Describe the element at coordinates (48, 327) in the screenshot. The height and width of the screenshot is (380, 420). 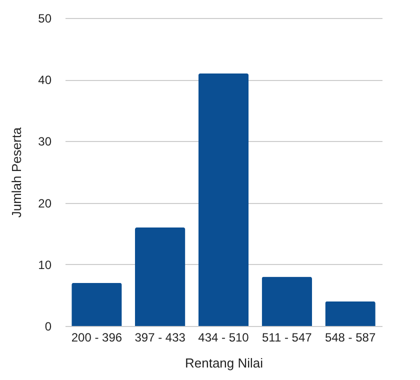
I see `y-tick-label: 0` at that location.